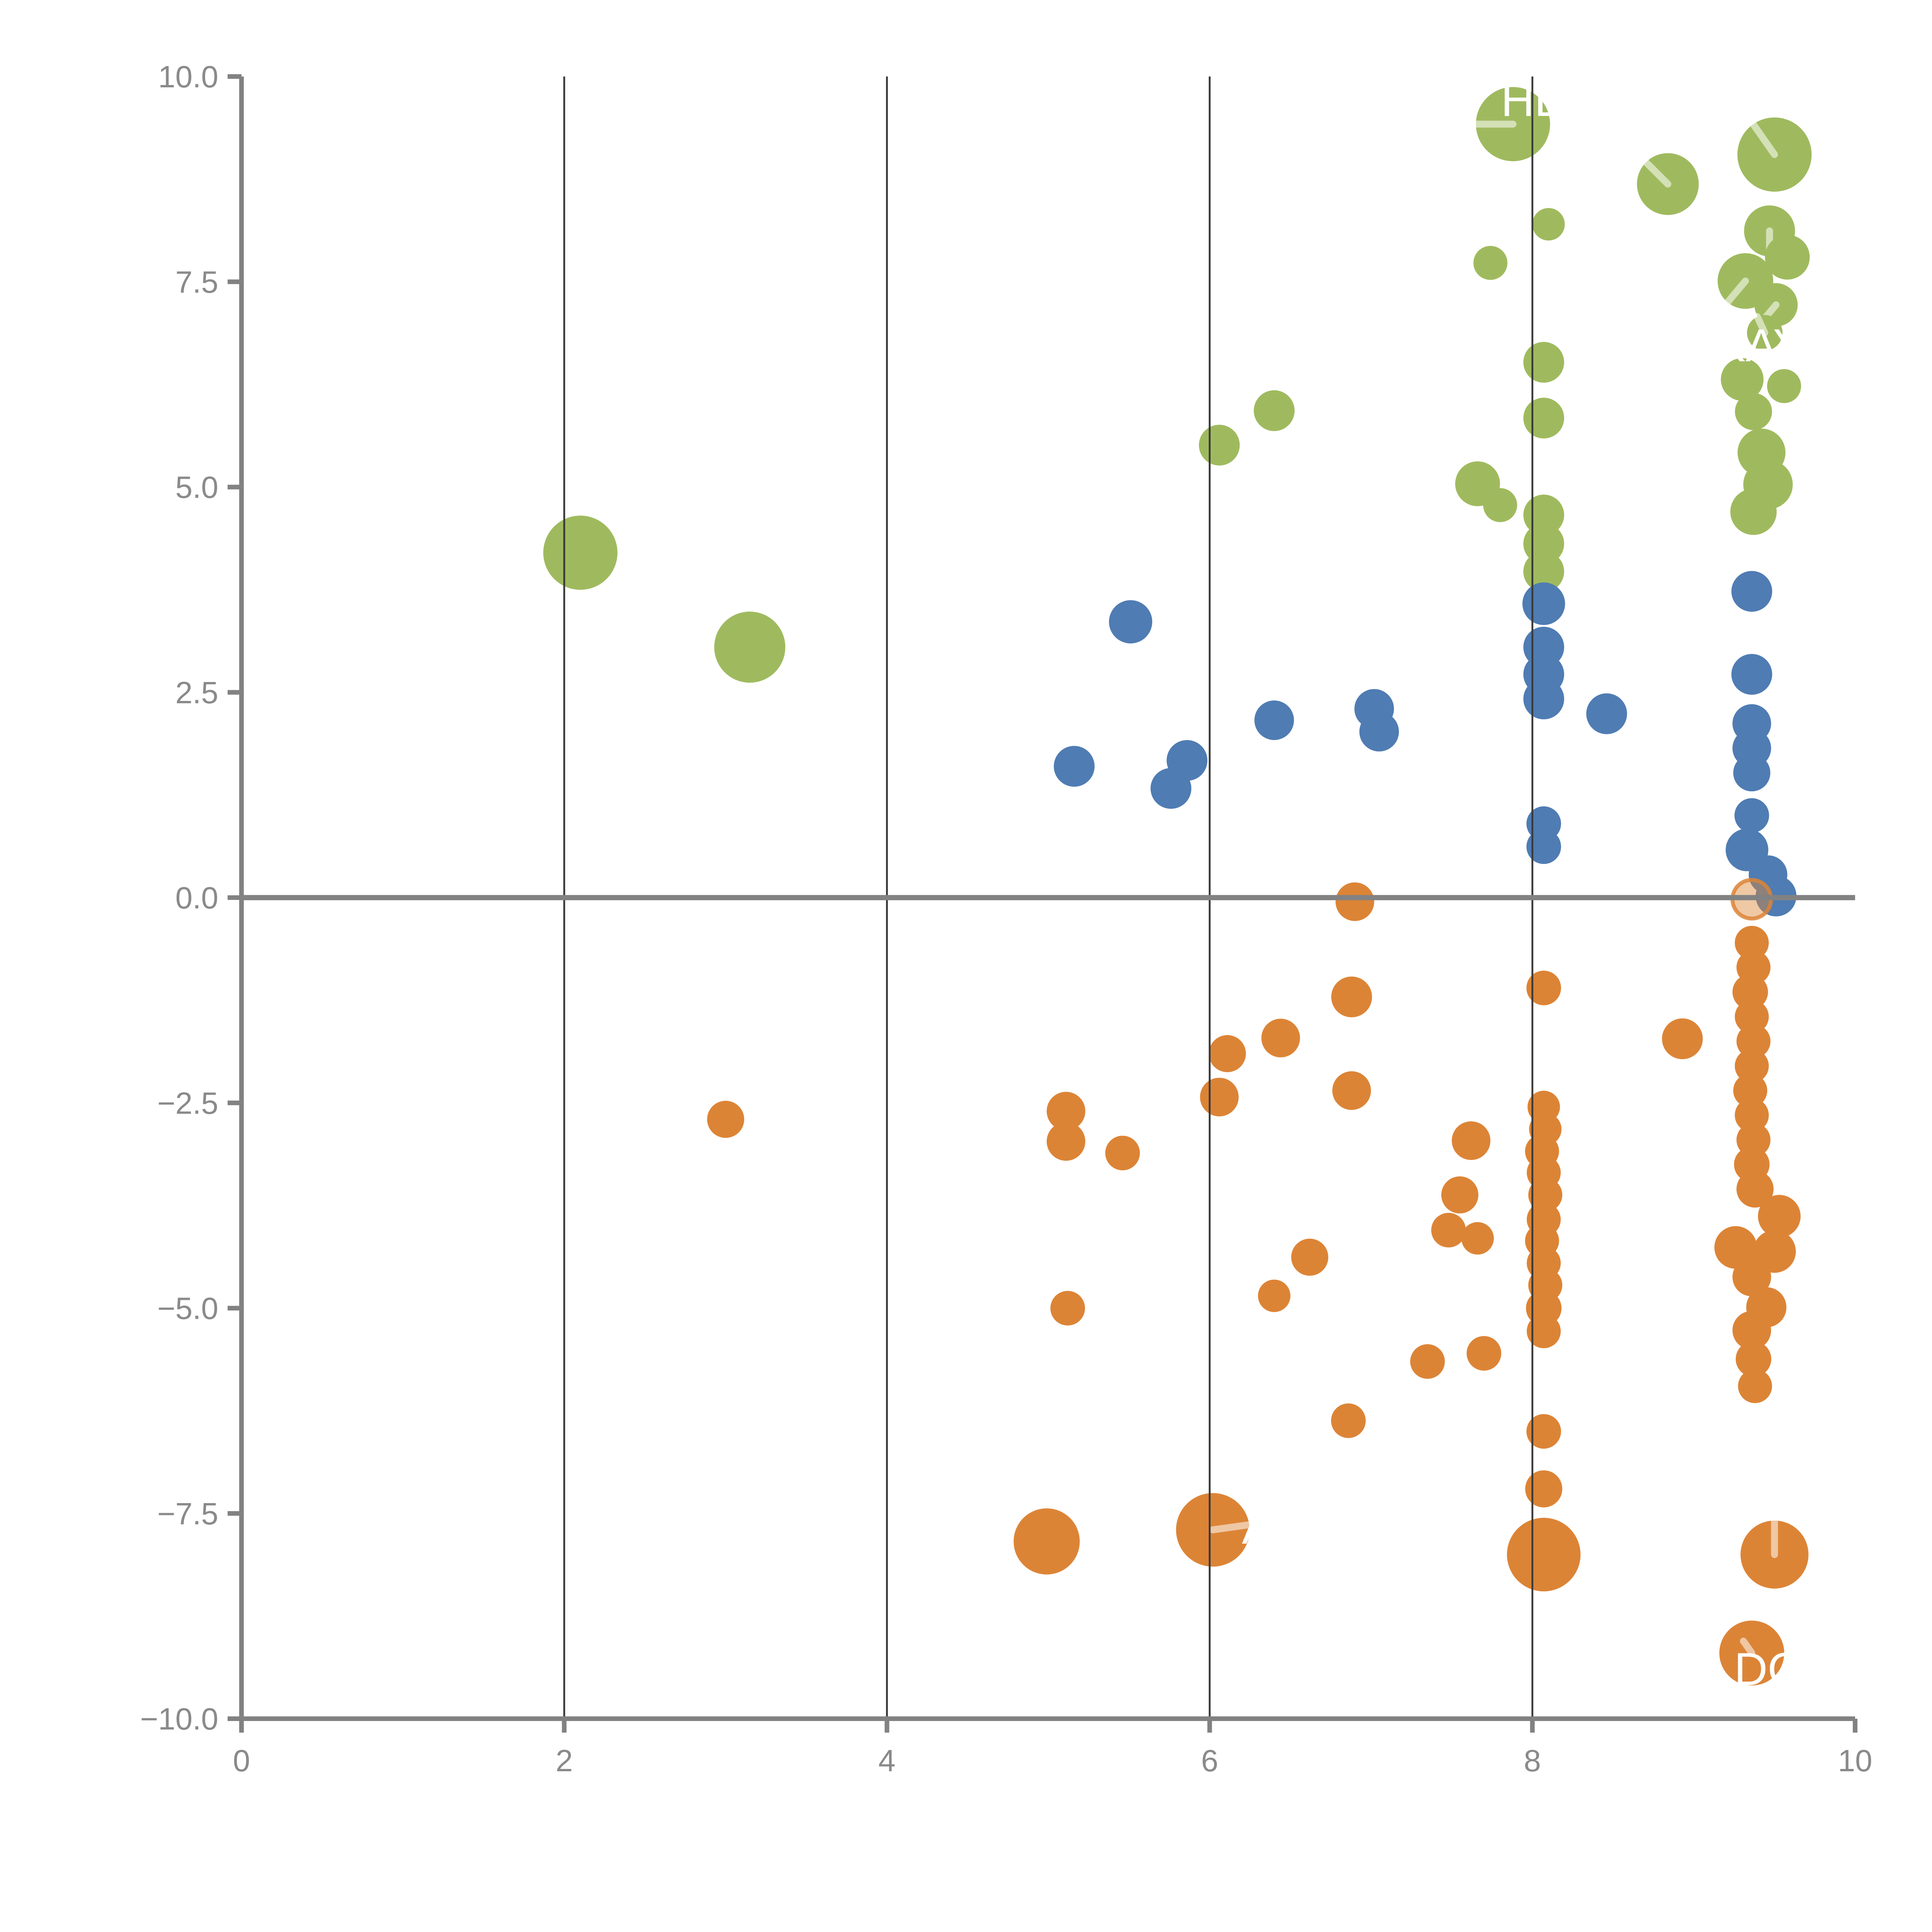 This screenshot has width=1932, height=1932. Describe the element at coordinates (1533, 100) in the screenshot. I see `bubble-label-he: HE` at that location.